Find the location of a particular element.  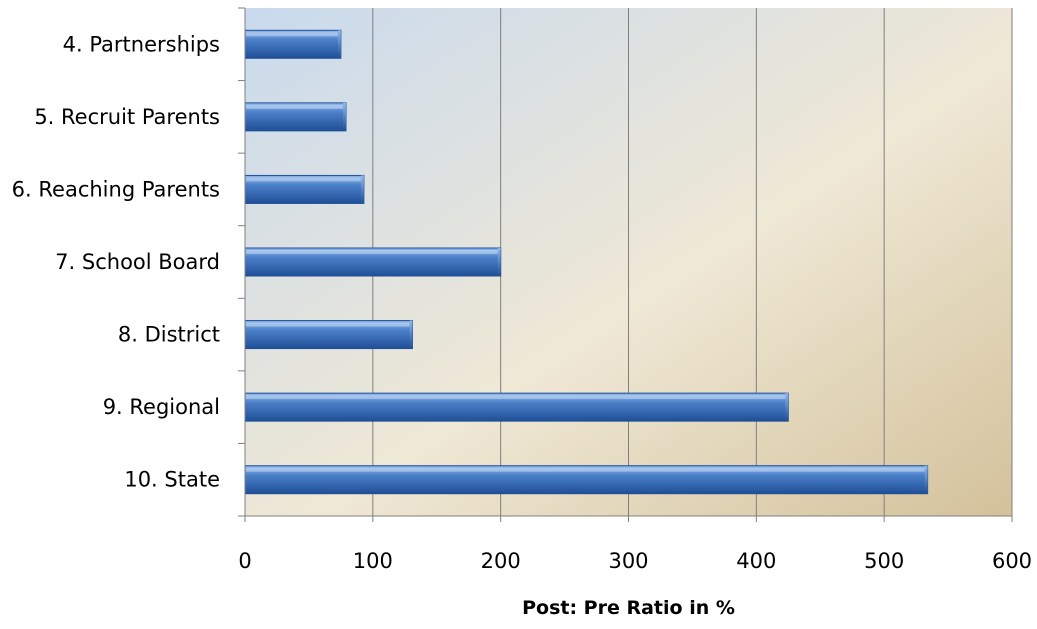

category-label: 9. Regional is located at coordinates (161, 407).